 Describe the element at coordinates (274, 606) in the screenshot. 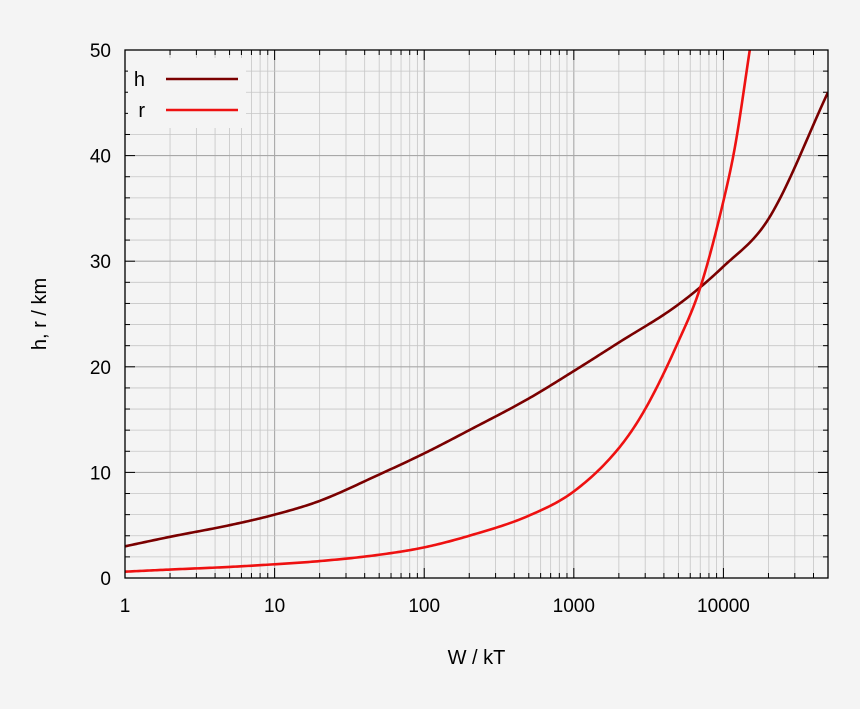

I see `x-tick-label: 10` at that location.